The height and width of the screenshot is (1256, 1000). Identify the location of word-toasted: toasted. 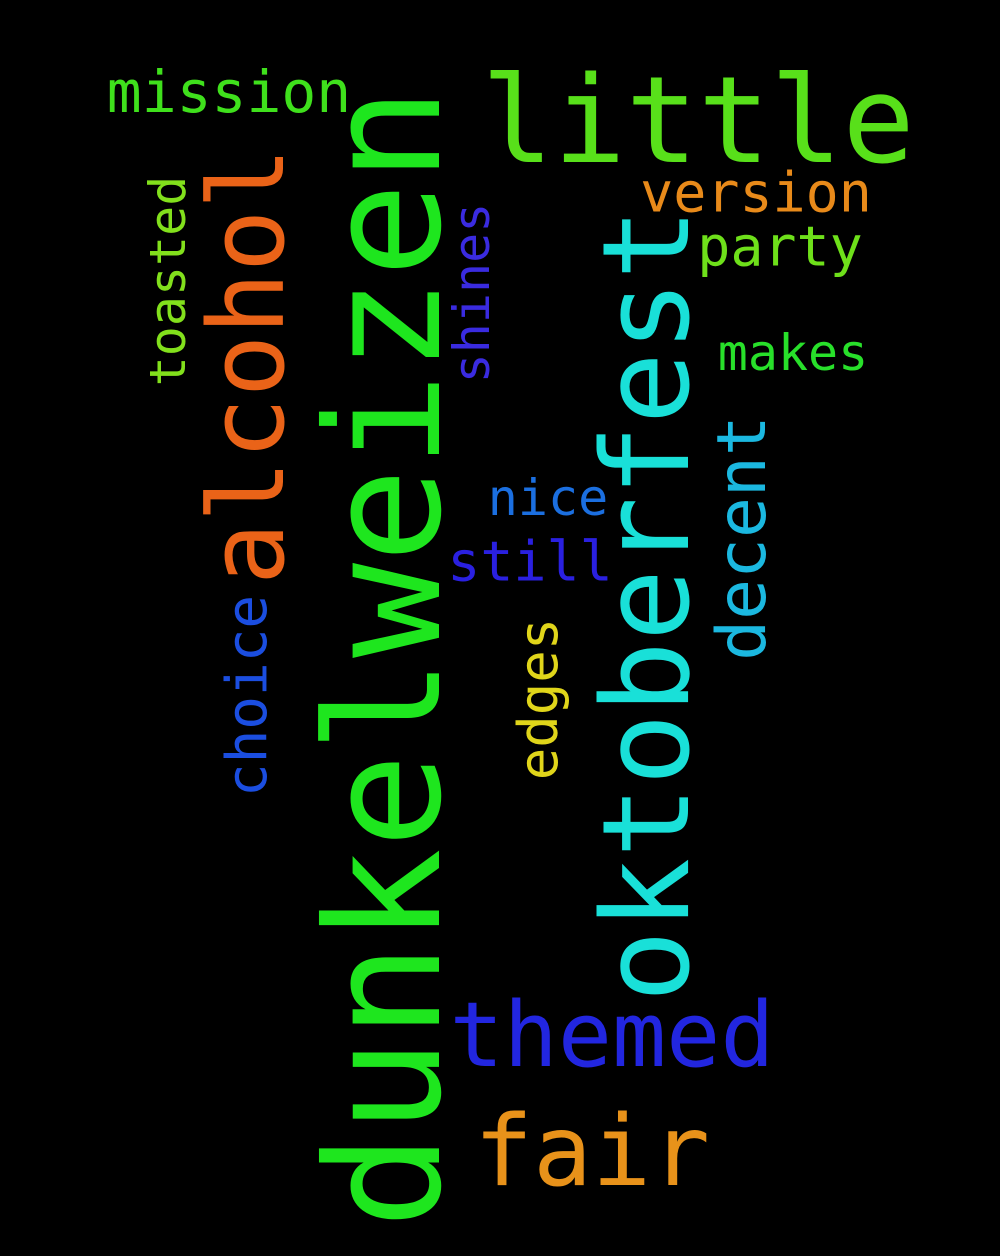
(168, 281).